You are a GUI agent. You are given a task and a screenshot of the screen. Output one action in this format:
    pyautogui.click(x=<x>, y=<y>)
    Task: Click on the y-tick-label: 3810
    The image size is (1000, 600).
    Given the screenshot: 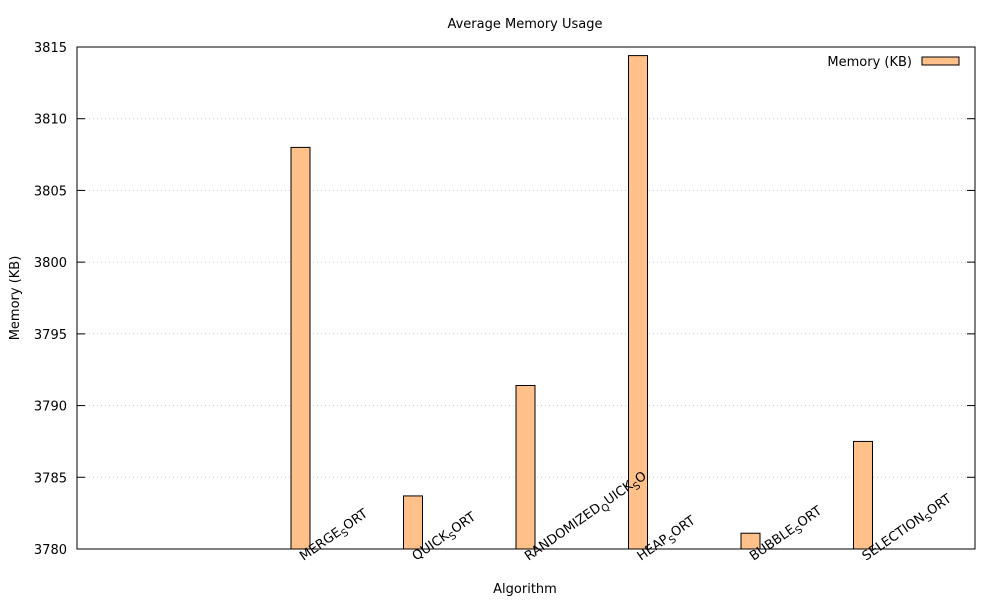 What is the action you would take?
    pyautogui.click(x=50, y=120)
    